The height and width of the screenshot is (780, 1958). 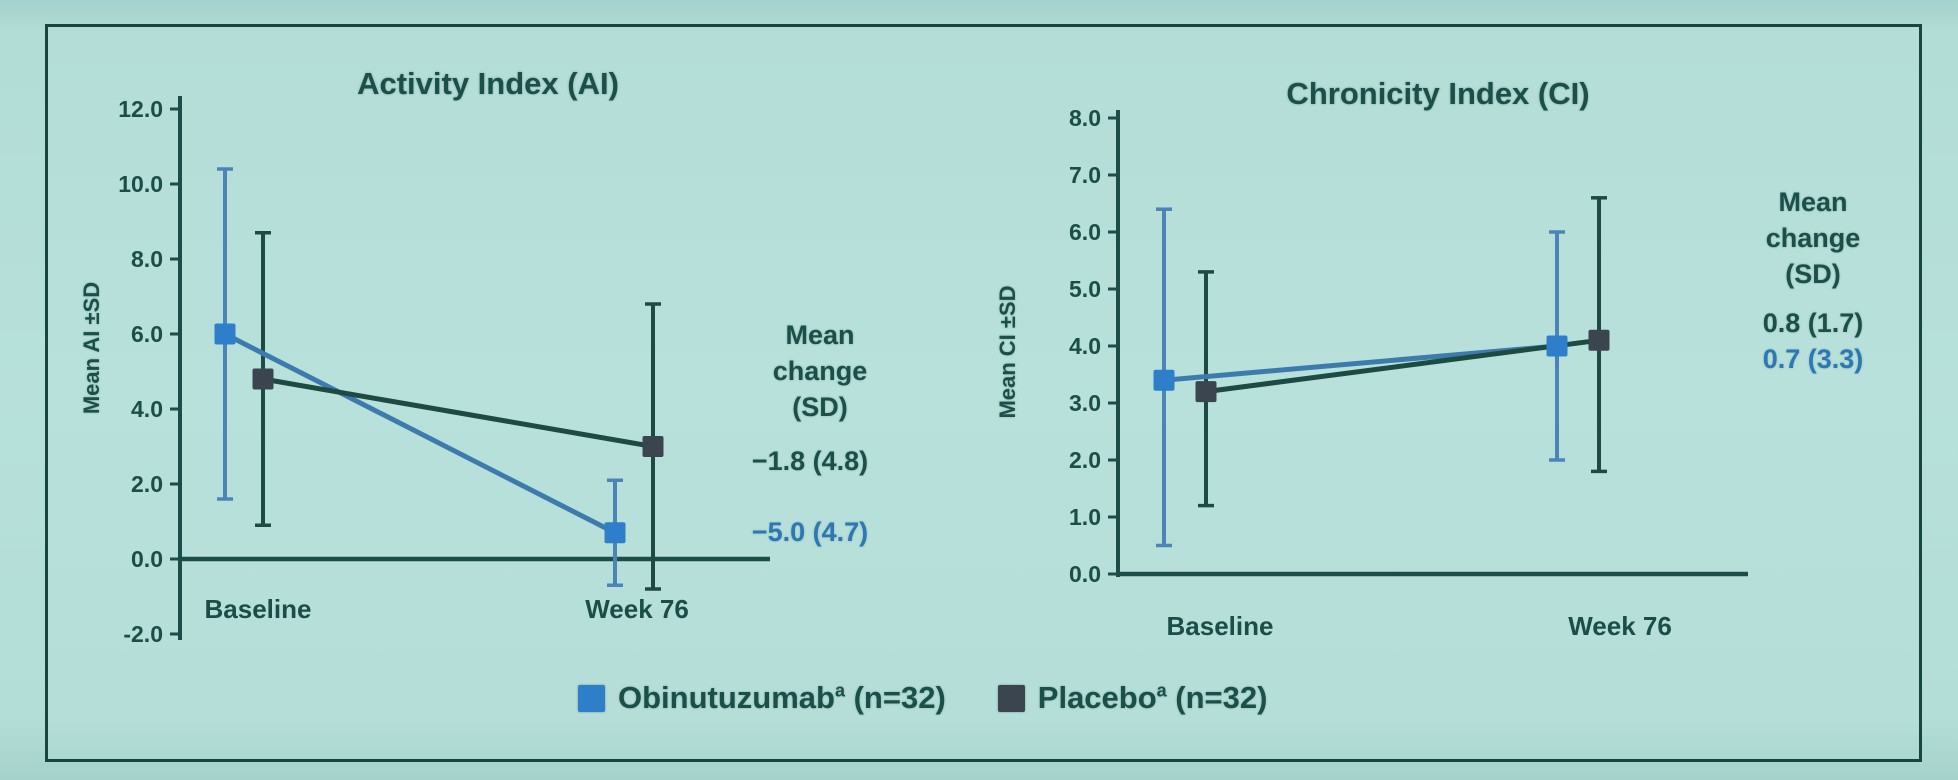 I want to click on chronicity-mean-change-heading: Mean change (SD), so click(x=1813, y=238).